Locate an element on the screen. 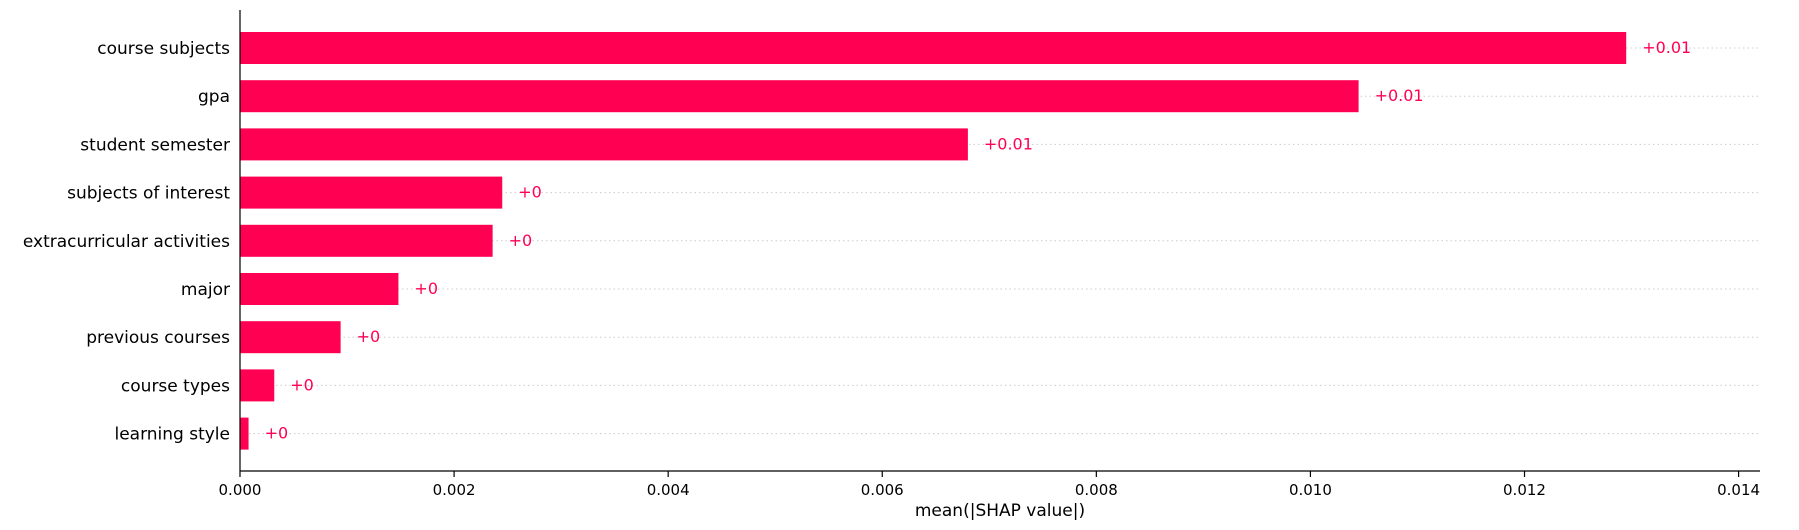 This screenshot has height=530, width=1799. category-label: course subjects is located at coordinates (163, 49).